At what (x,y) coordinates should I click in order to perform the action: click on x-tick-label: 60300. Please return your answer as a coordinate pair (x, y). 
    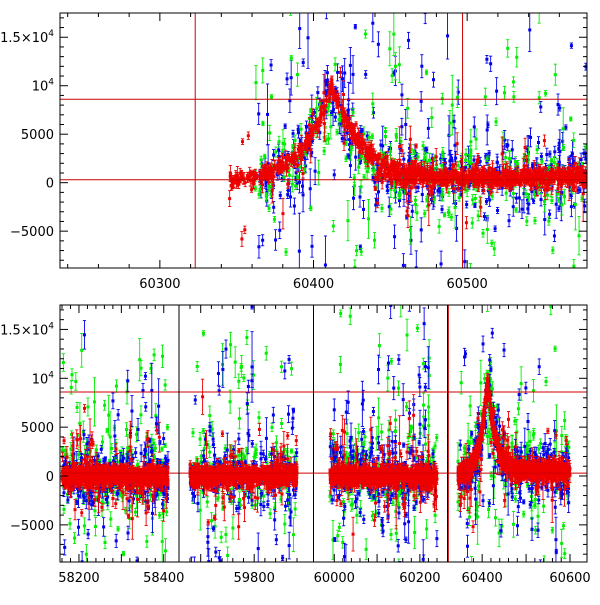
    Looking at the image, I should click on (159, 284).